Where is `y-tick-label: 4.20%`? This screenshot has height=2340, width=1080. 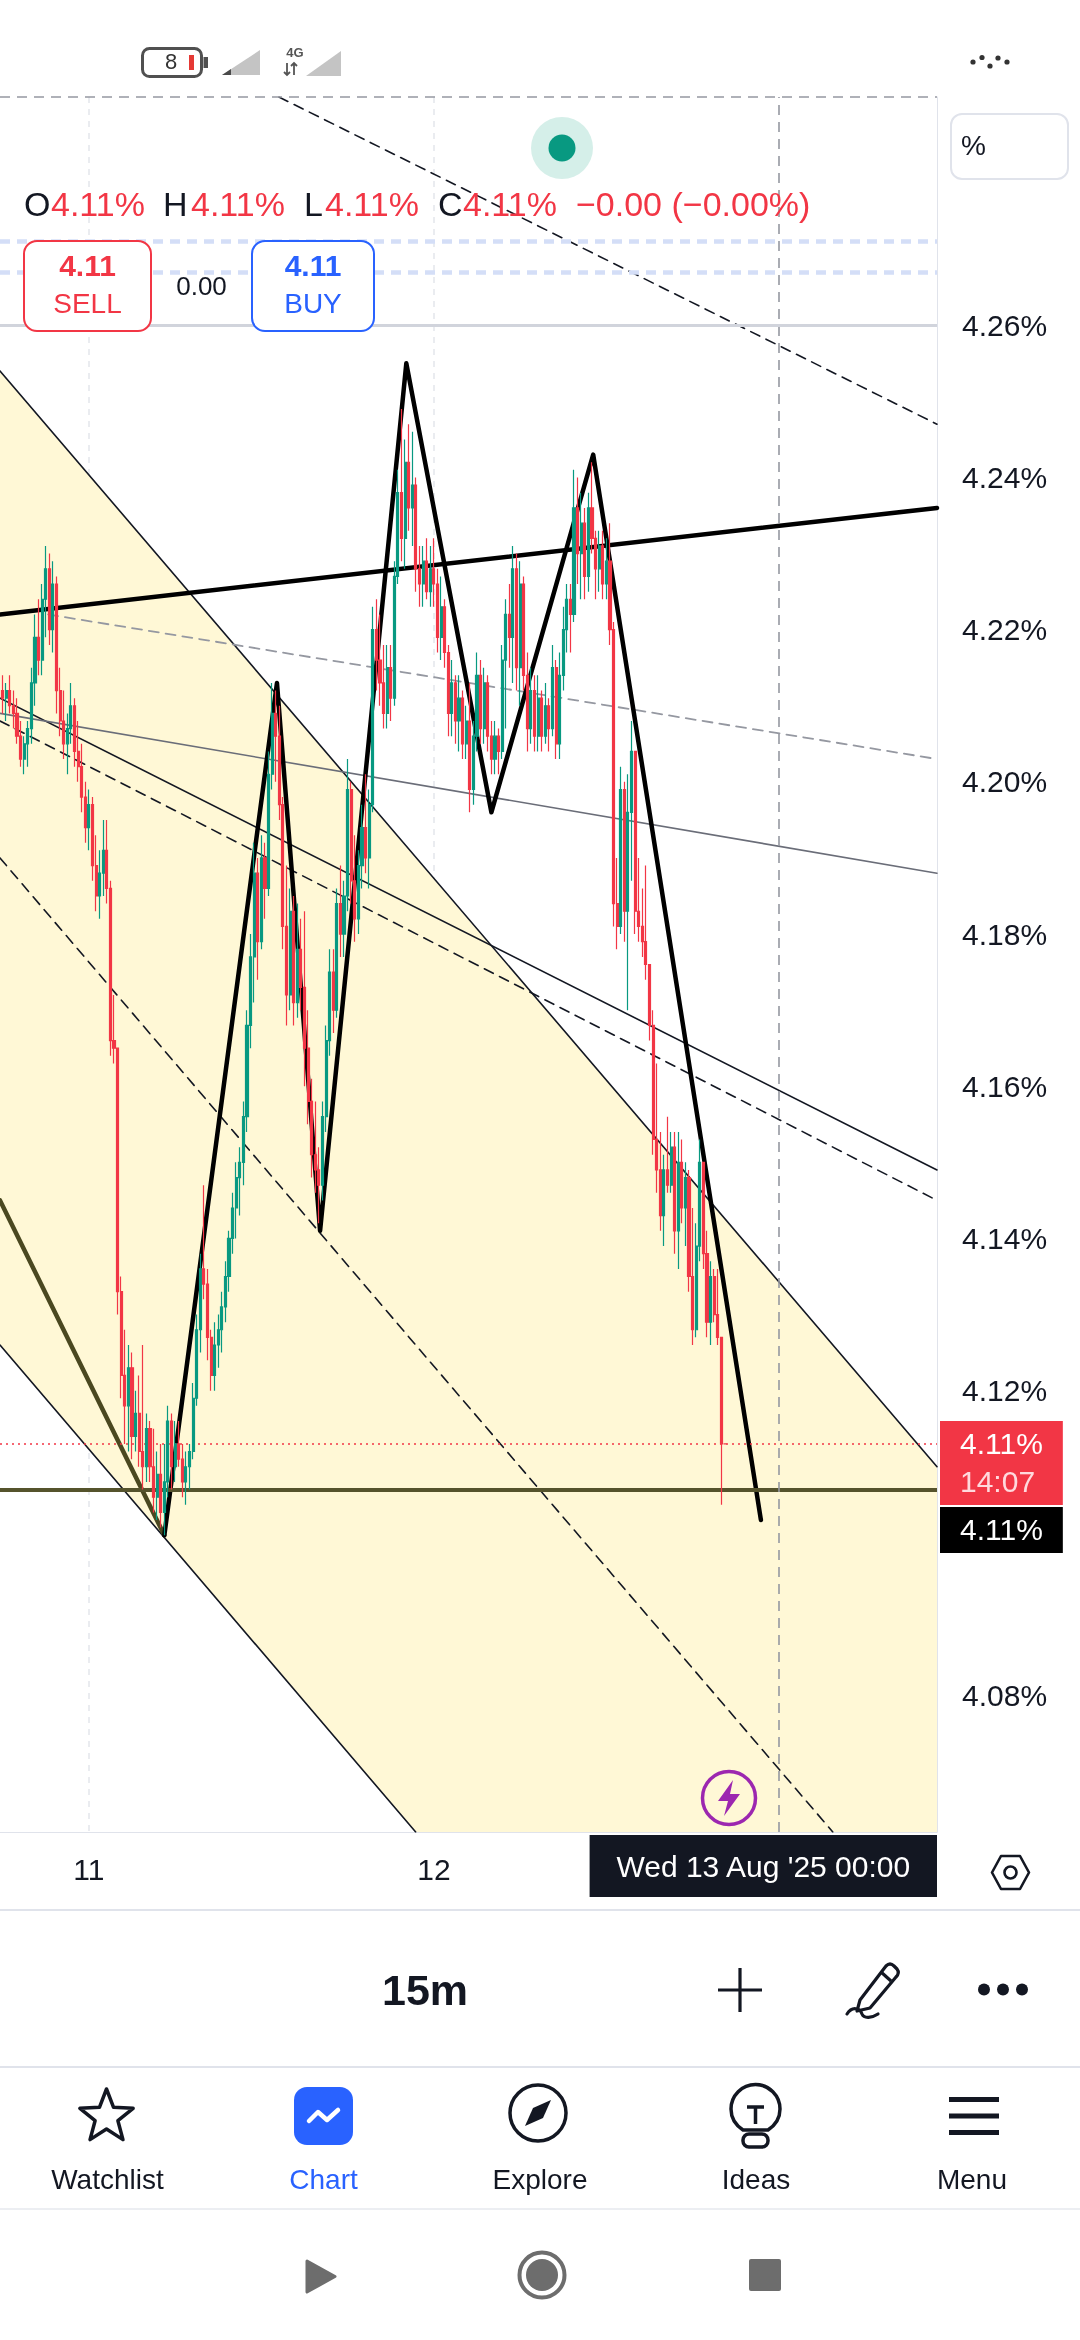 y-tick-label: 4.20% is located at coordinates (1005, 782).